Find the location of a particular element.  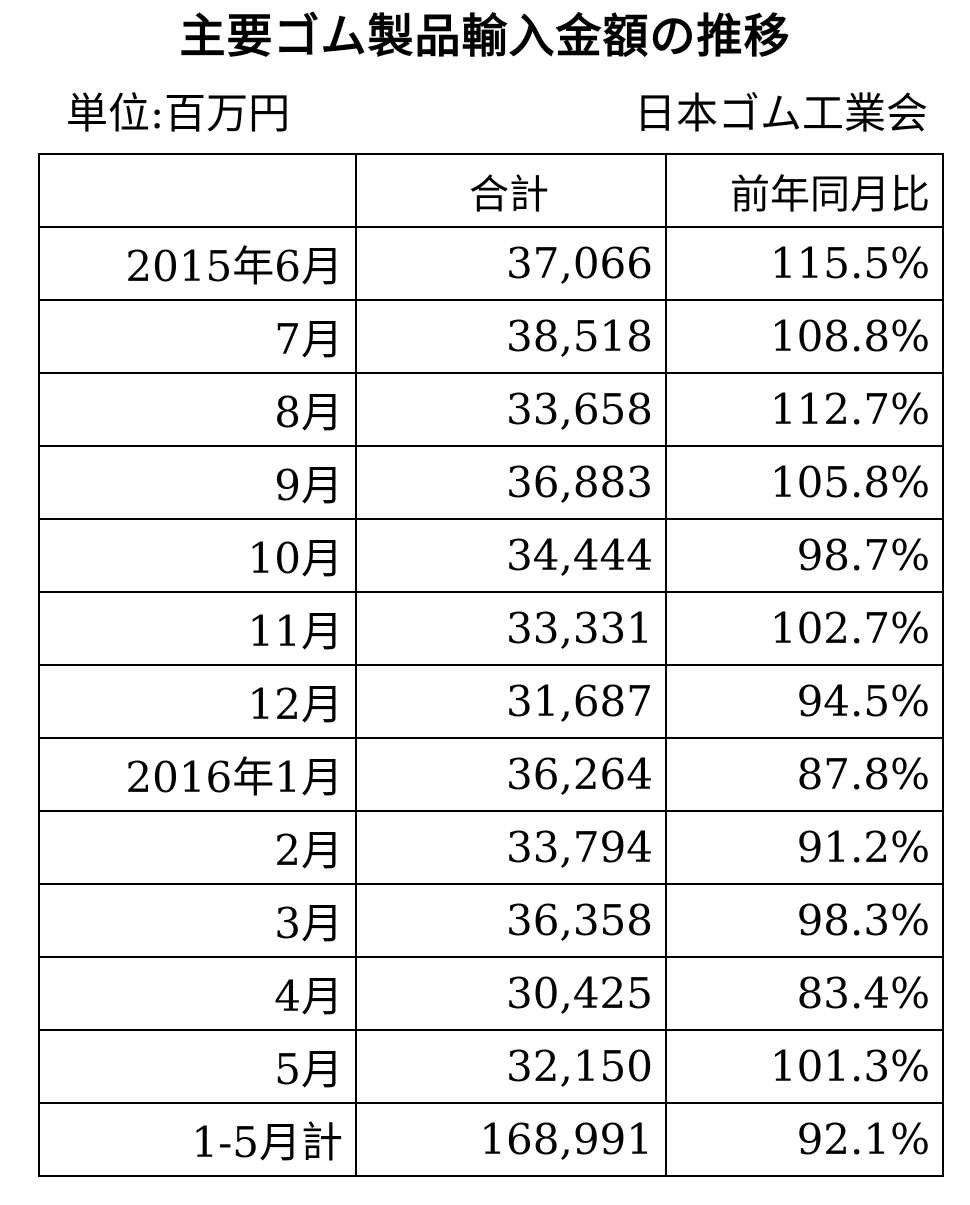

table-row: 2016年1月 36,264 87.8% is located at coordinates (491, 774).